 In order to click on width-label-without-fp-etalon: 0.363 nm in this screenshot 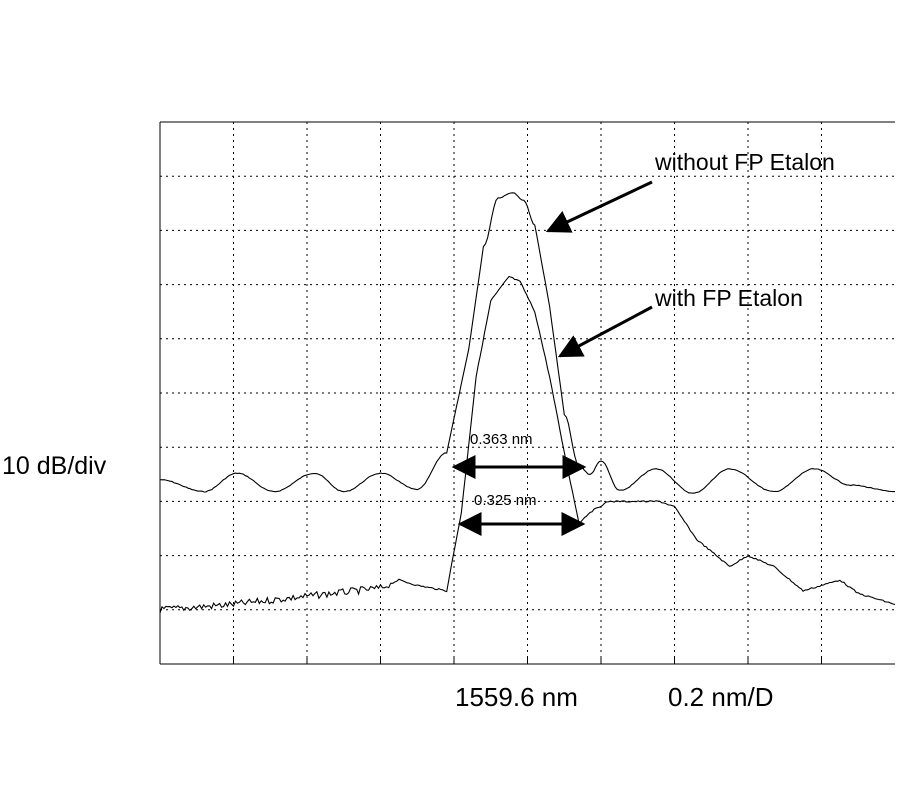, I will do `click(501, 439)`.